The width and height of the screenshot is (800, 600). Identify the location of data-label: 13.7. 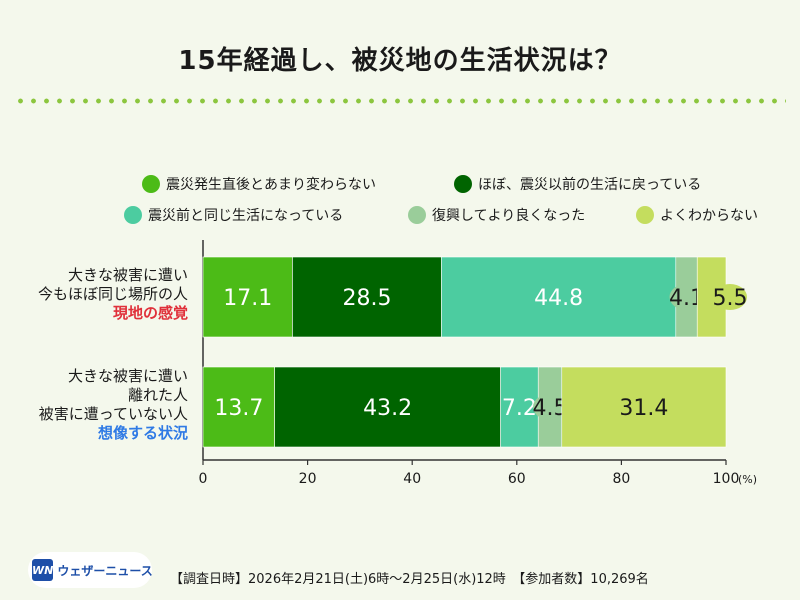
(238, 408).